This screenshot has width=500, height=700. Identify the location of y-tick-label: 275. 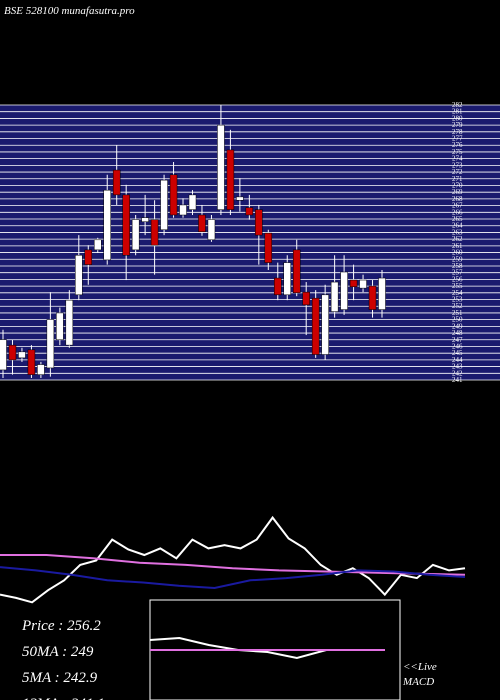
(457, 152).